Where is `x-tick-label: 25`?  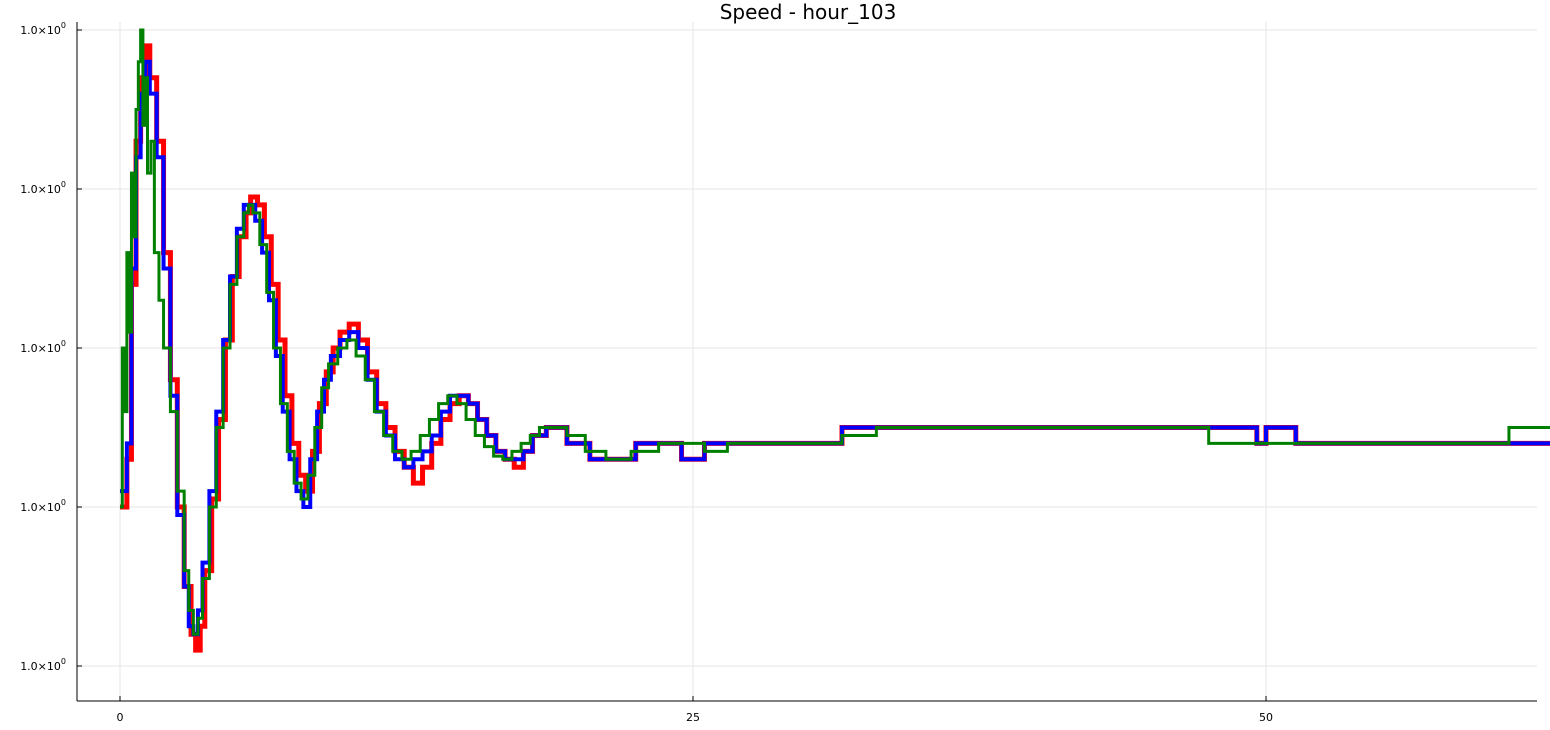
x-tick-label: 25 is located at coordinates (693, 717).